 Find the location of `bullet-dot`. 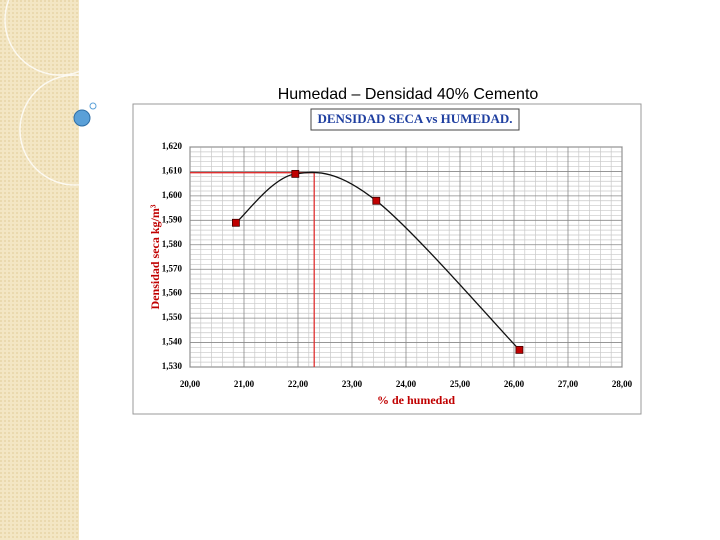

bullet-dot is located at coordinates (82, 118).